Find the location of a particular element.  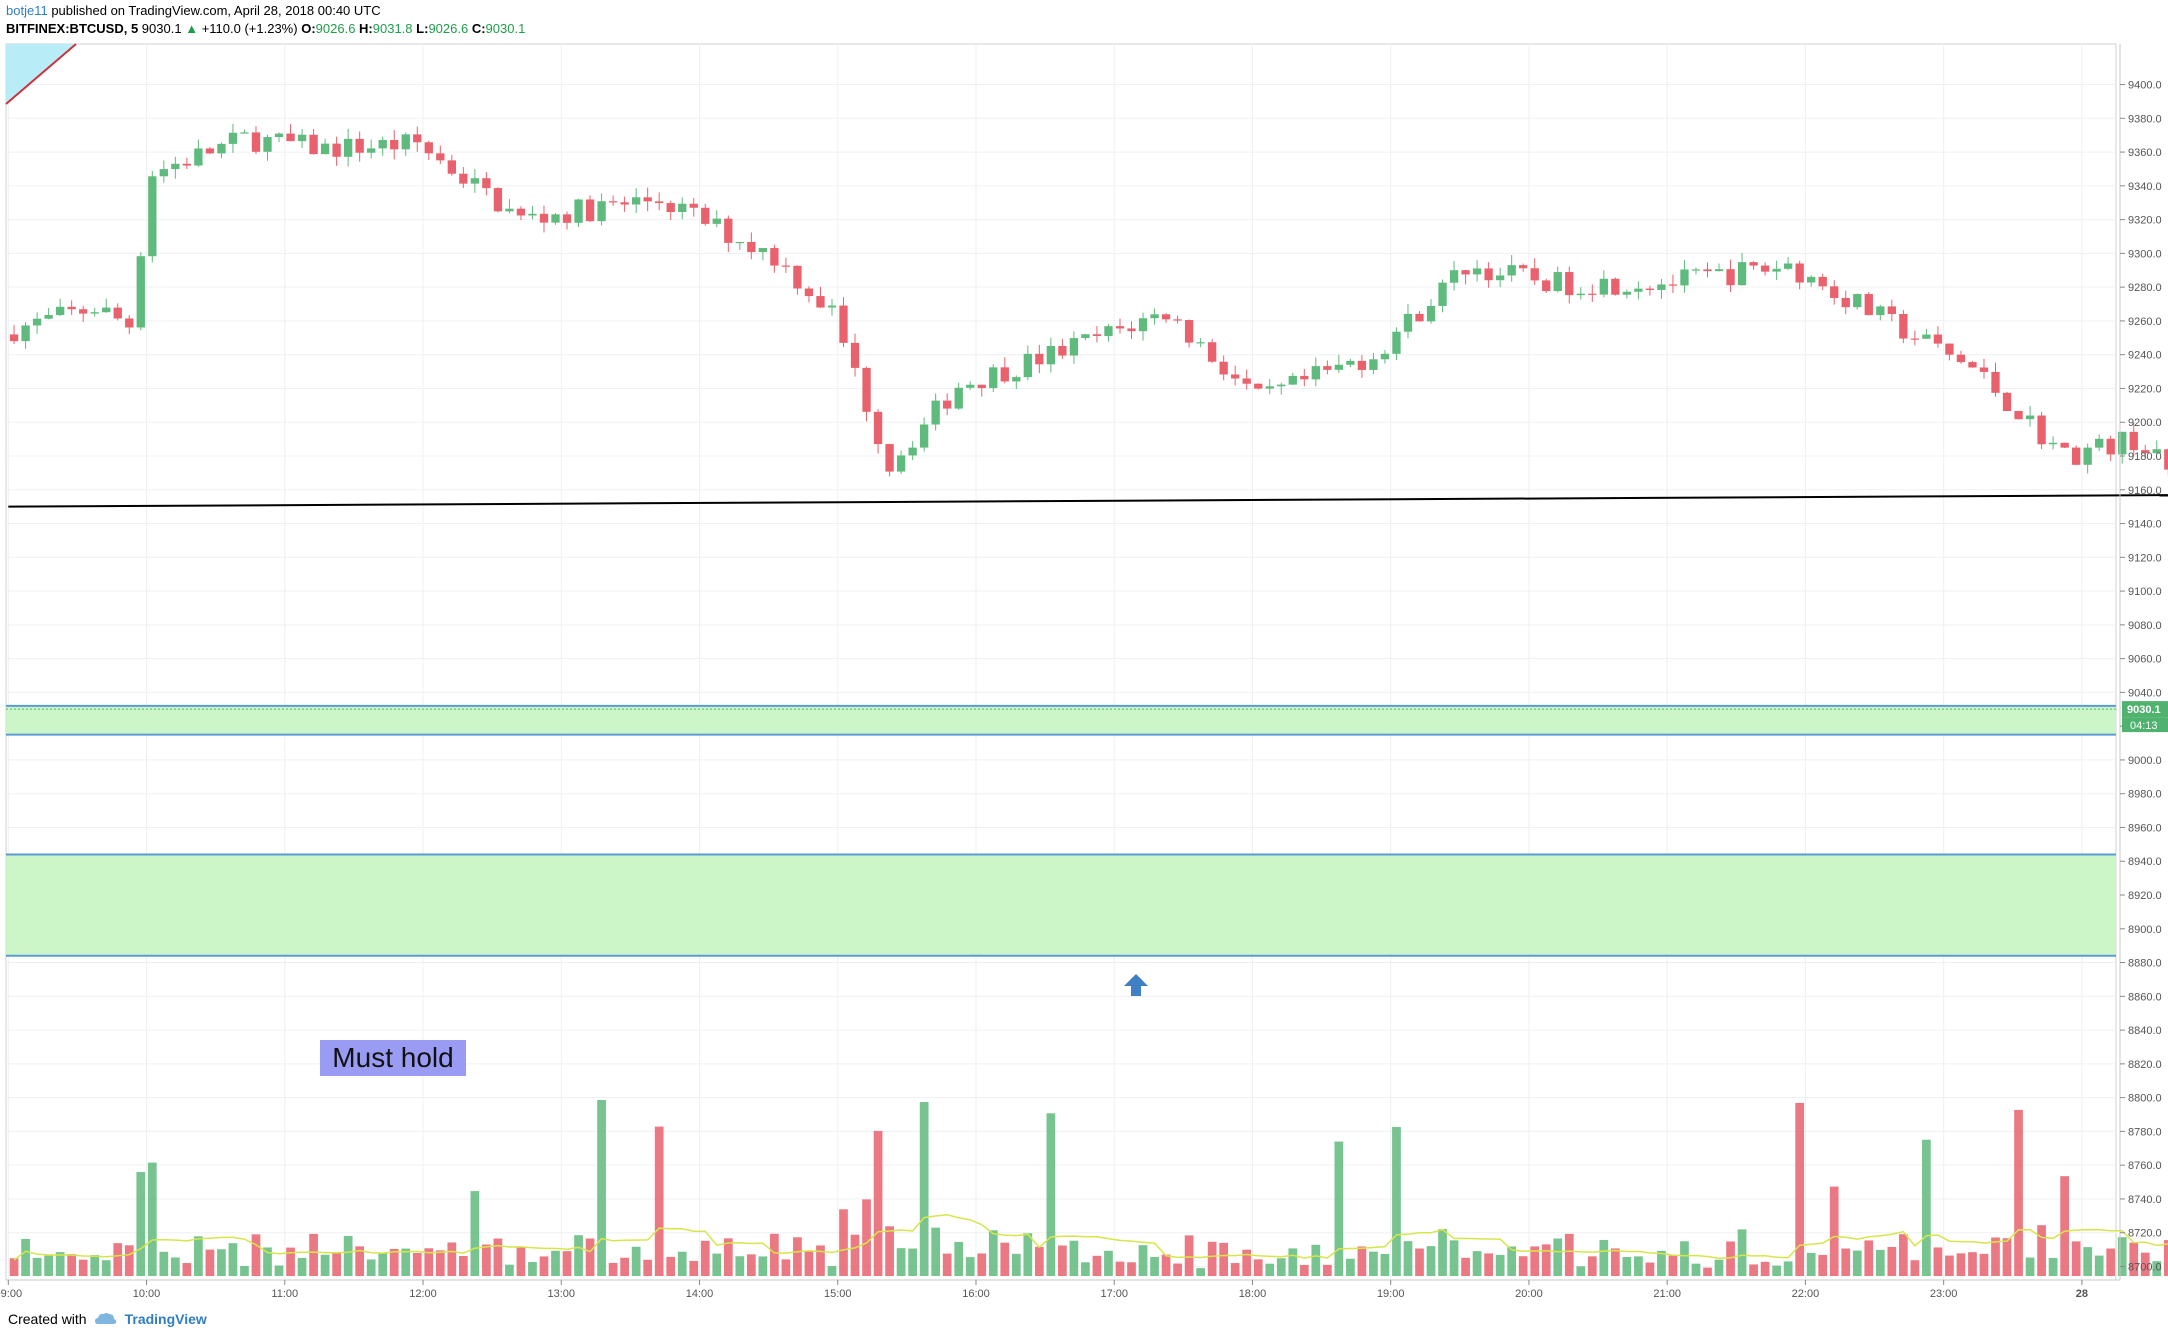

time-tick-label: 22:00 is located at coordinates (1806, 1294).